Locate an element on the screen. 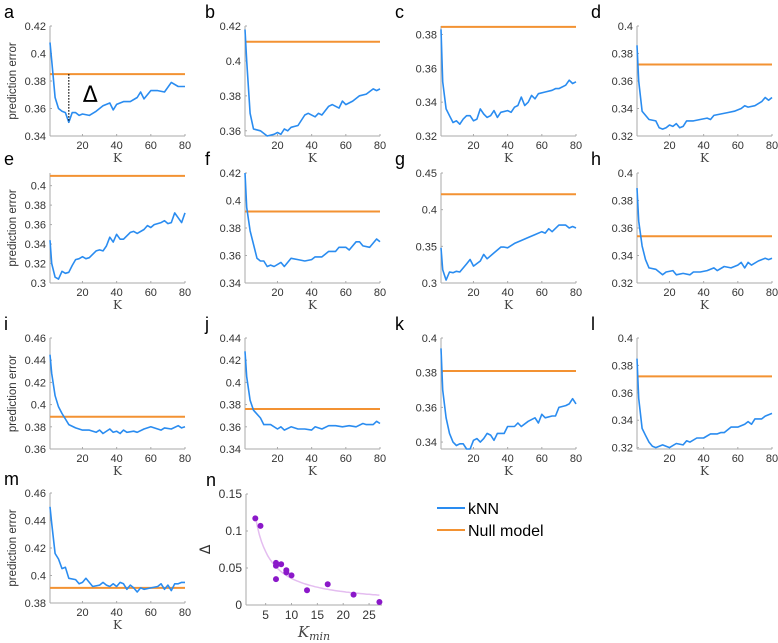 The height and width of the screenshot is (643, 778). panel-label: f is located at coordinates (208, 159).